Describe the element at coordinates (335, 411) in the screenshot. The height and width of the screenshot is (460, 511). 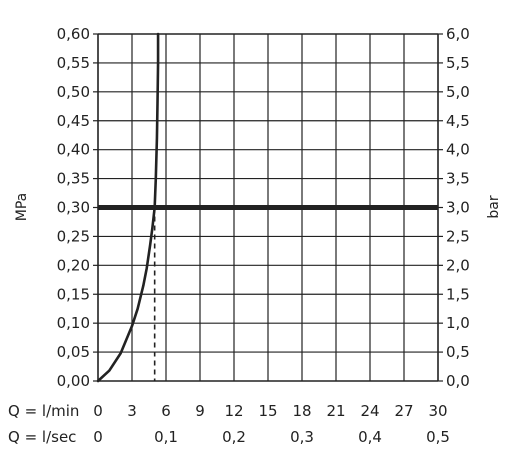
I see `x-tick-label-lmin: 21` at that location.